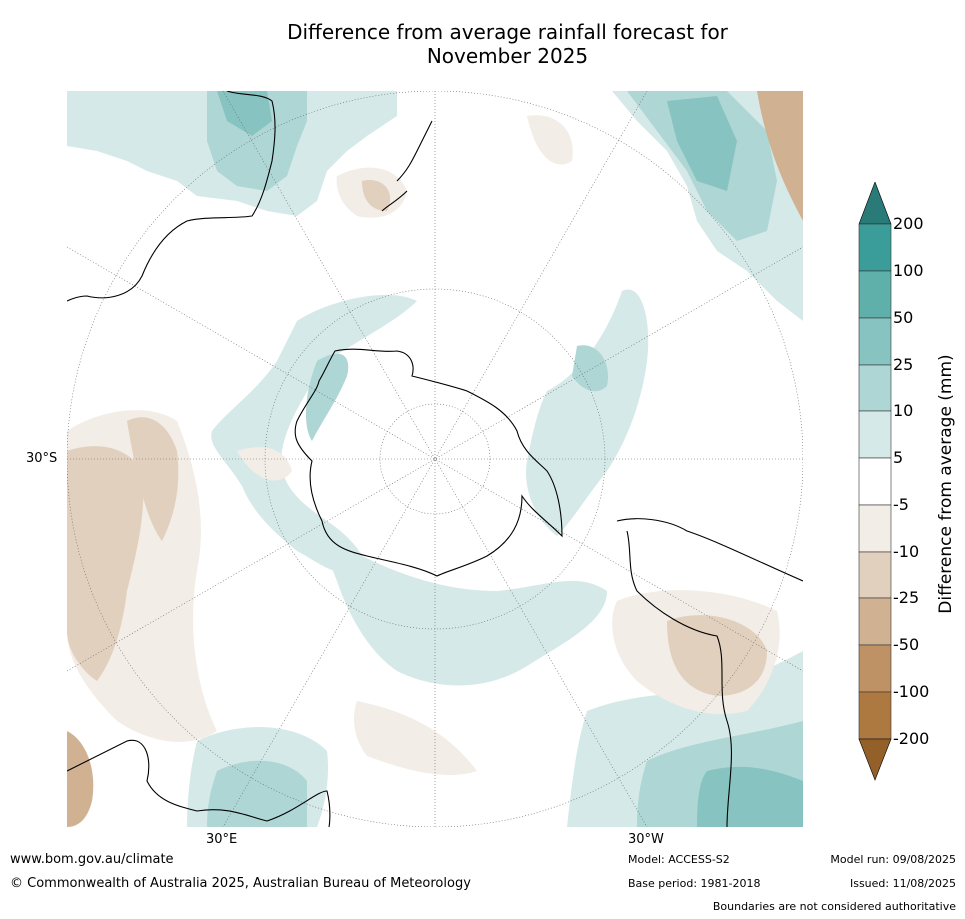 The image size is (965, 919). I want to click on colorbar-under-arrow, so click(875, 759).